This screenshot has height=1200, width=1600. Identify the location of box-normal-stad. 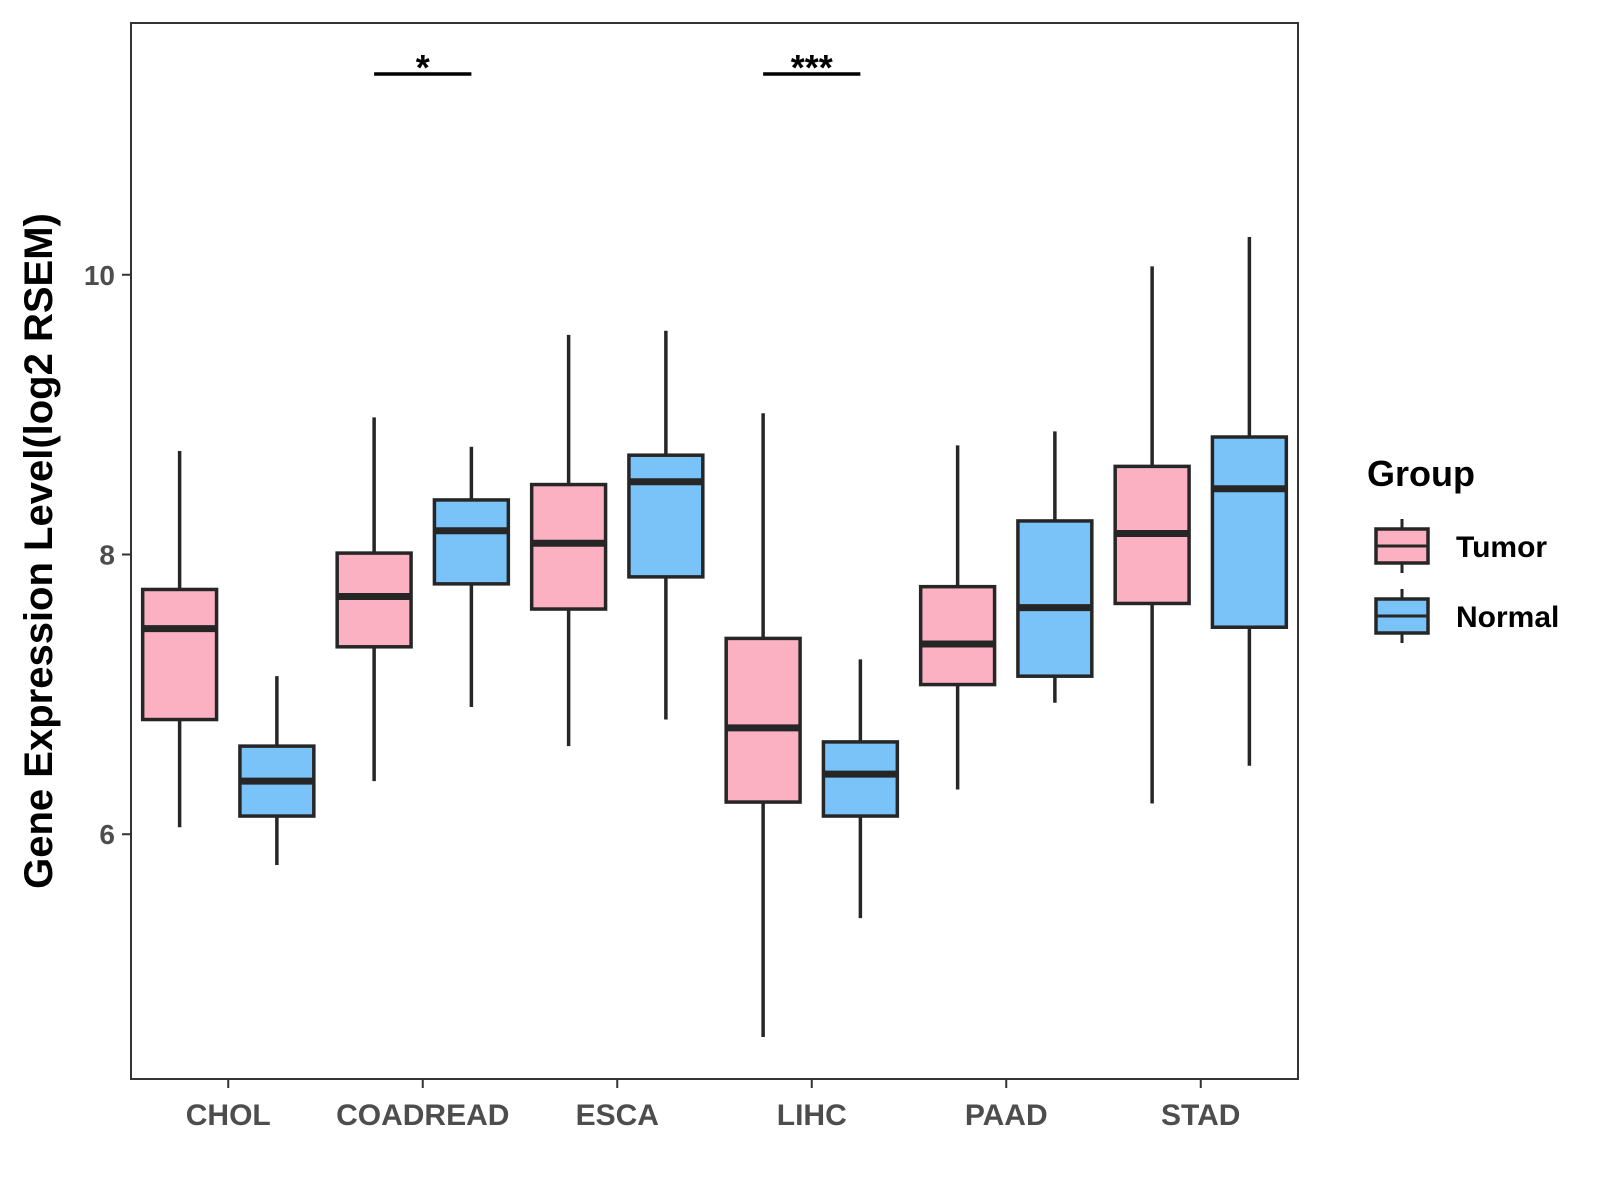
(1249, 501).